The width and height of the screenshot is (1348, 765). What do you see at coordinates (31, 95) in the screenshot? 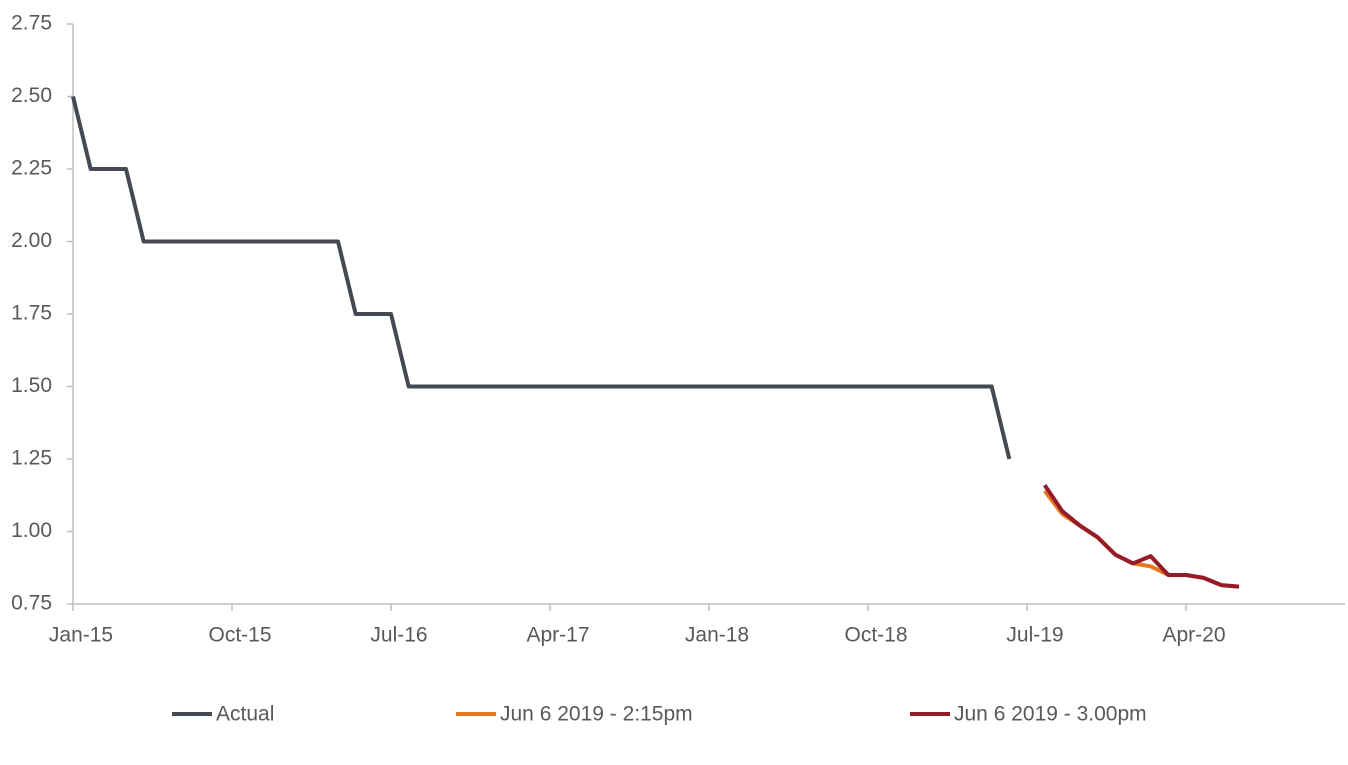
I see `y-tick-label: 2.50` at bounding box center [31, 95].